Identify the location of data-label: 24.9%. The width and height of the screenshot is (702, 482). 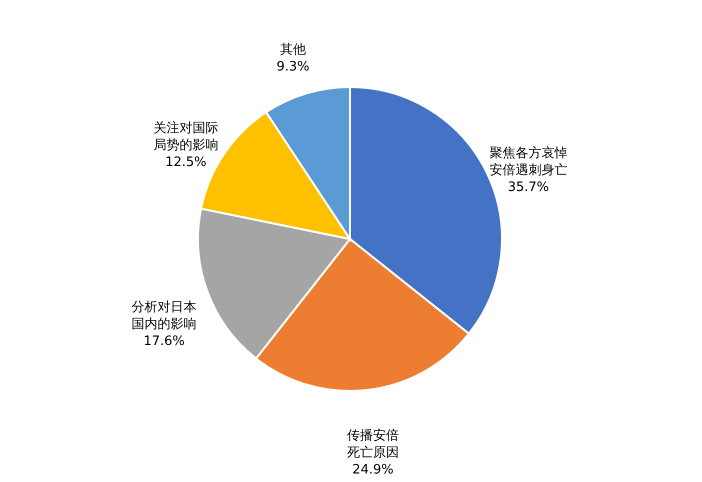
(373, 470).